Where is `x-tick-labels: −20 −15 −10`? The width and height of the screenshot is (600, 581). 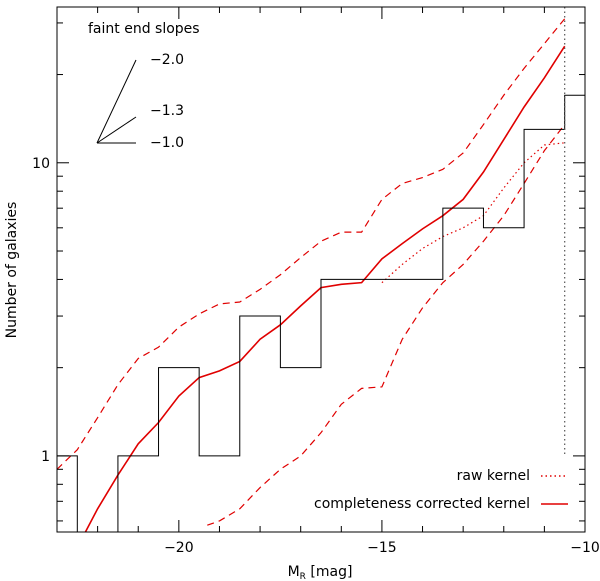 x-tick-labels: −20 −15 −10 is located at coordinates (382, 548).